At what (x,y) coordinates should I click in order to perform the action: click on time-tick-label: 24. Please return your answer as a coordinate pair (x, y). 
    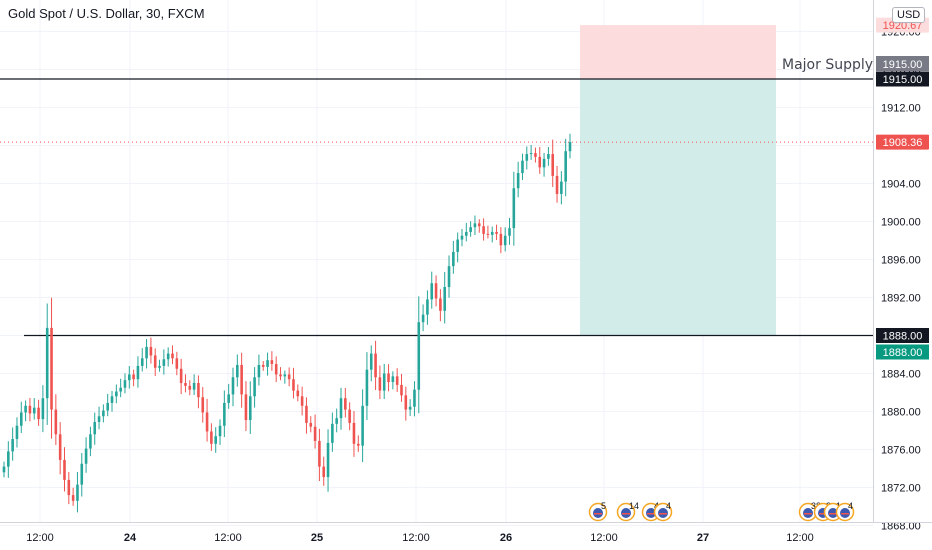
    Looking at the image, I should click on (130, 538).